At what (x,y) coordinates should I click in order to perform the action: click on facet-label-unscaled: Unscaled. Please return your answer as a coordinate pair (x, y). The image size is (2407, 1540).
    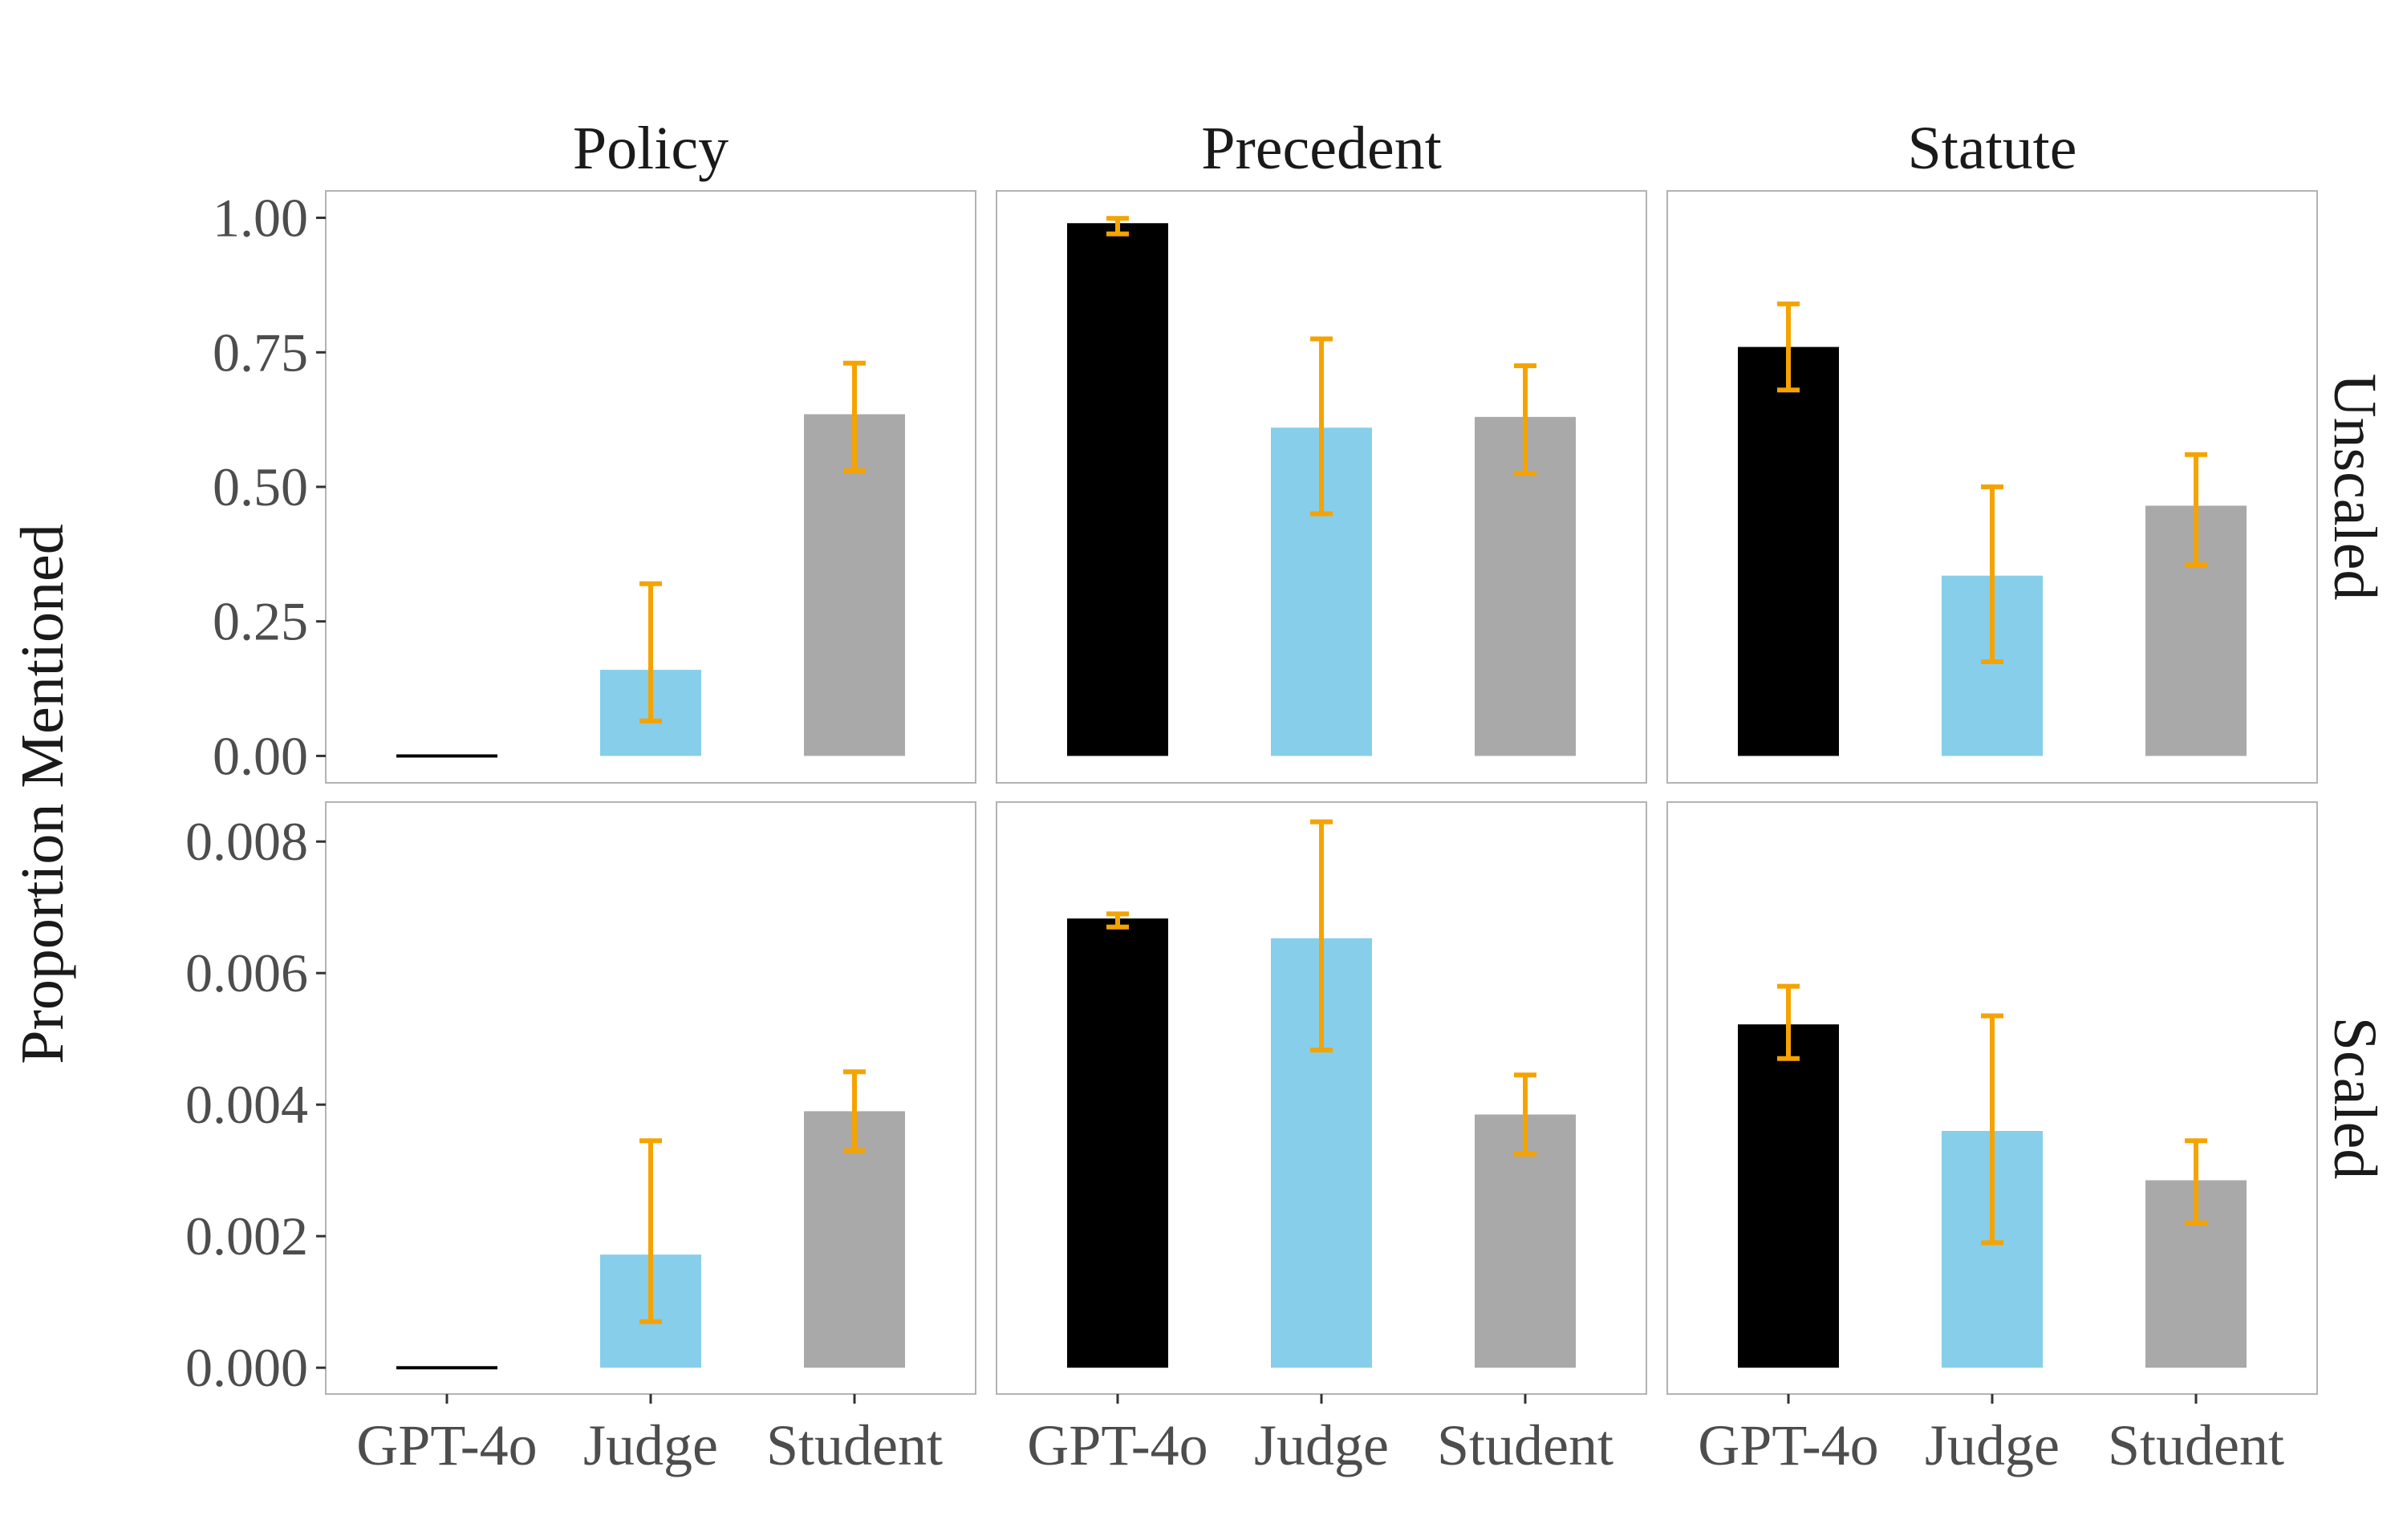
    Looking at the image, I should click on (2355, 488).